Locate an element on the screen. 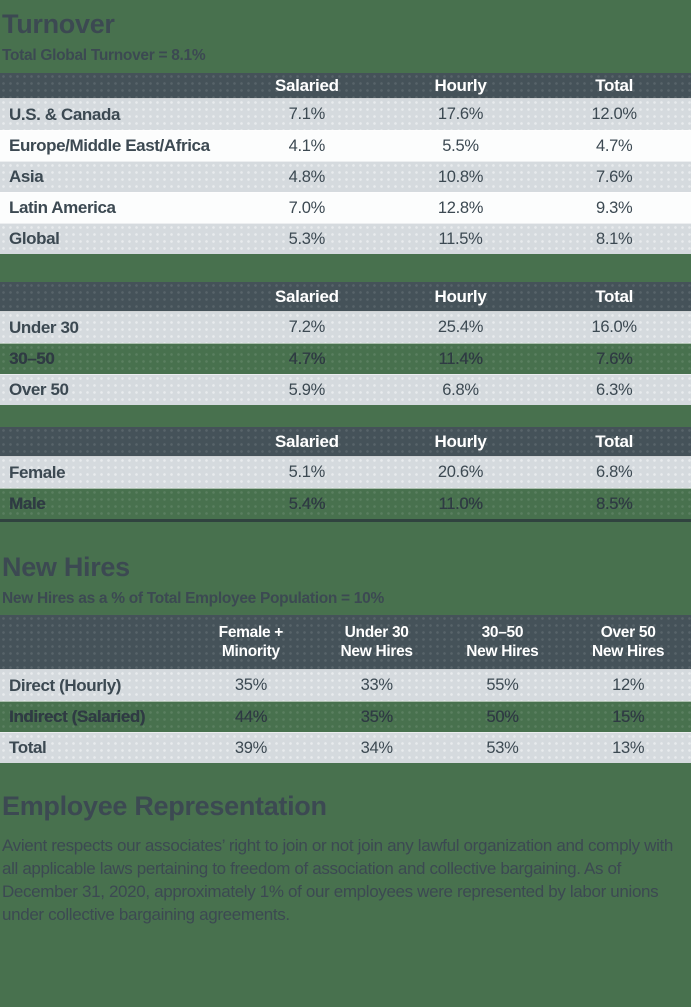 This screenshot has height=1007, width=691. table-row: Male 5.4% 11.0% 8.5% is located at coordinates (345, 503).